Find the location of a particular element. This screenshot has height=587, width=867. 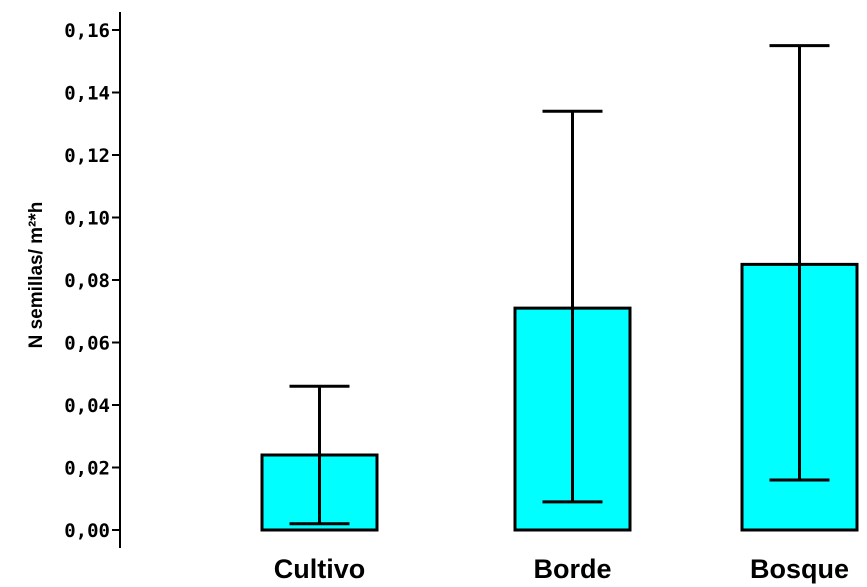

category-label-borde: Borde is located at coordinates (572, 569).